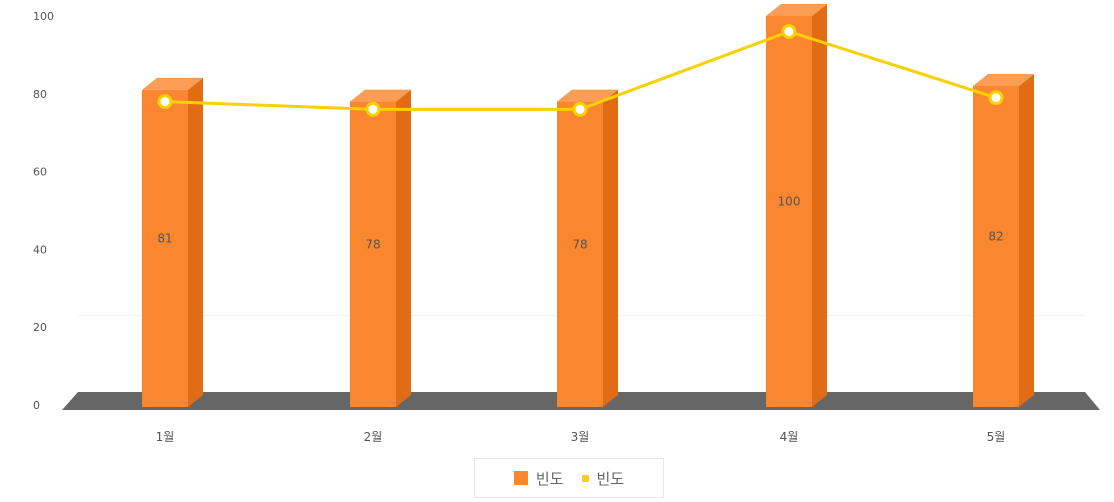 The height and width of the screenshot is (502, 1114). Describe the element at coordinates (36, 405) in the screenshot. I see `y-tick-label: 0` at that location.